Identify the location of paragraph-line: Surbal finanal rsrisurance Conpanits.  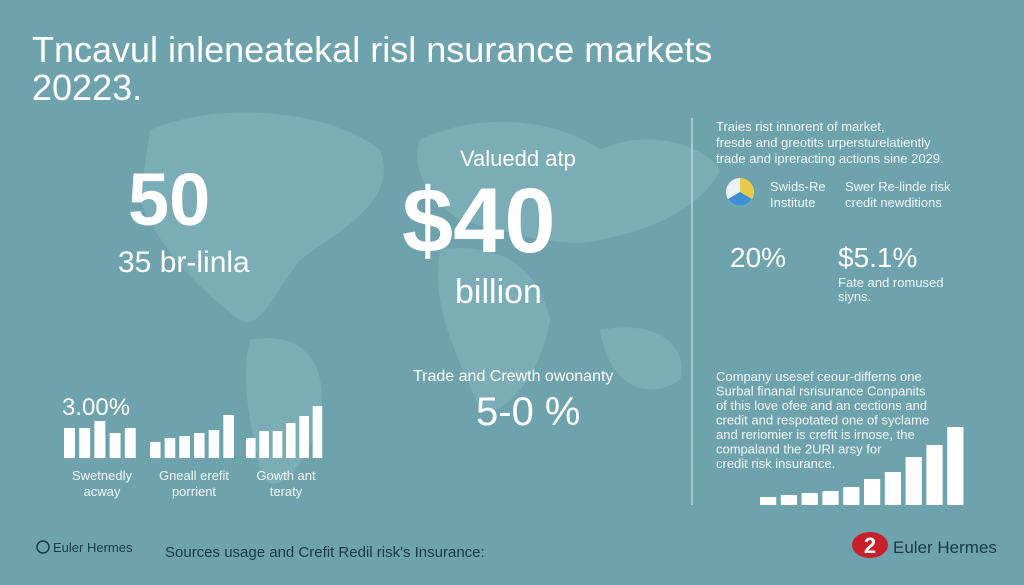
(821, 391).